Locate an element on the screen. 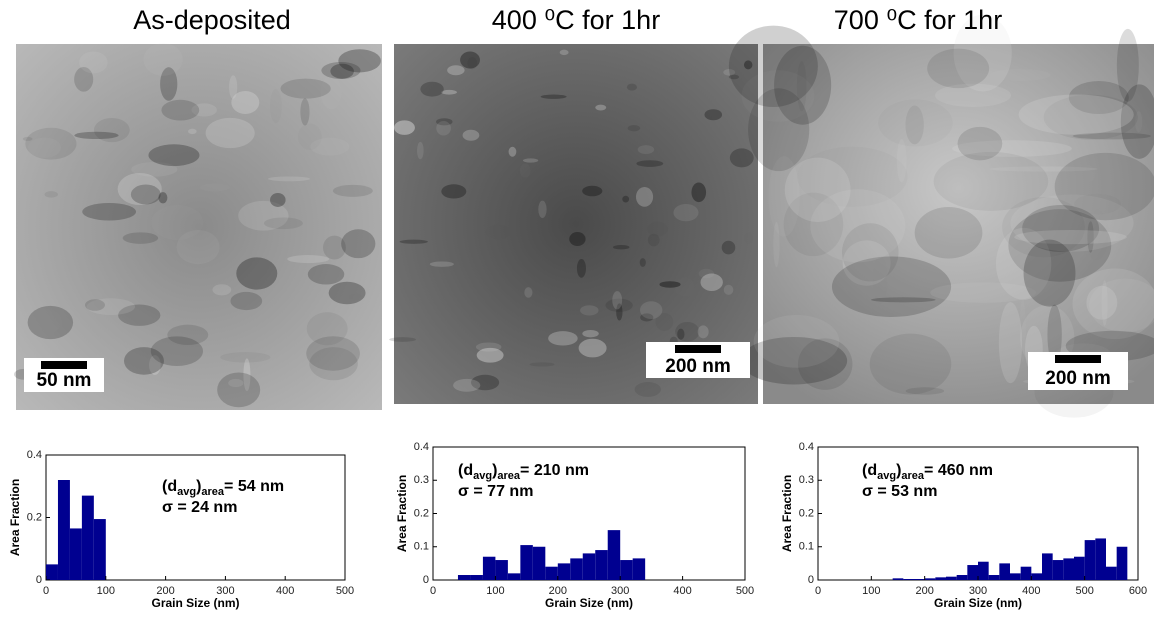 This screenshot has width=1154, height=626. annotation-part: σ = 24 nm is located at coordinates (199, 507).